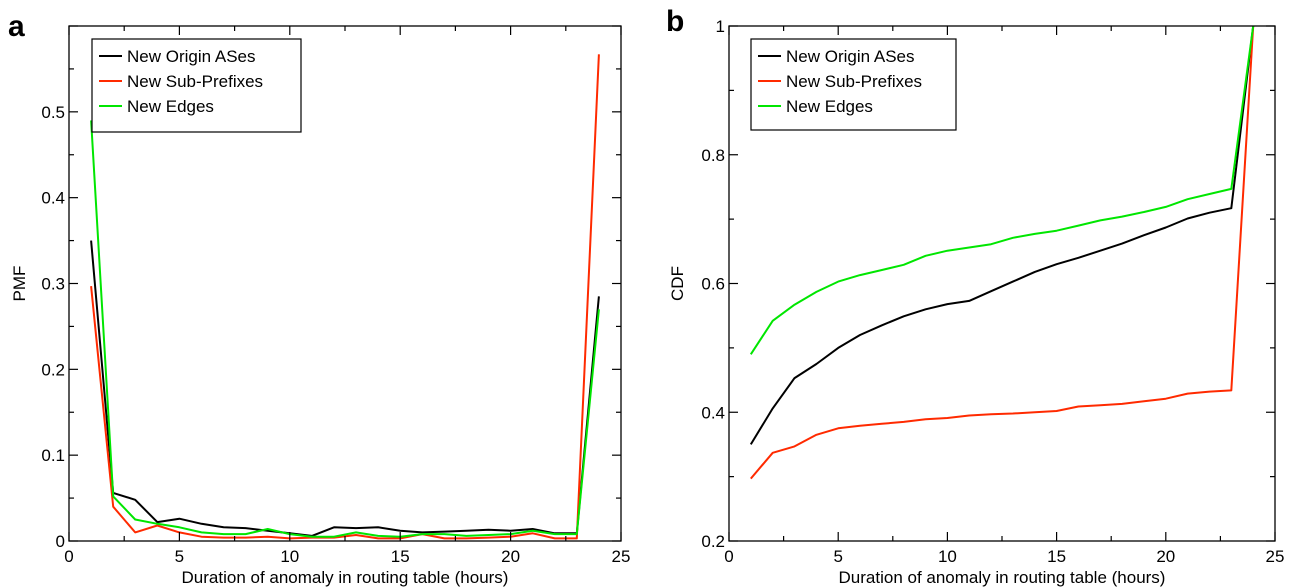 The height and width of the screenshot is (588, 1296). What do you see at coordinates (60, 541) in the screenshot?
I see `y-tick-label: 0` at bounding box center [60, 541].